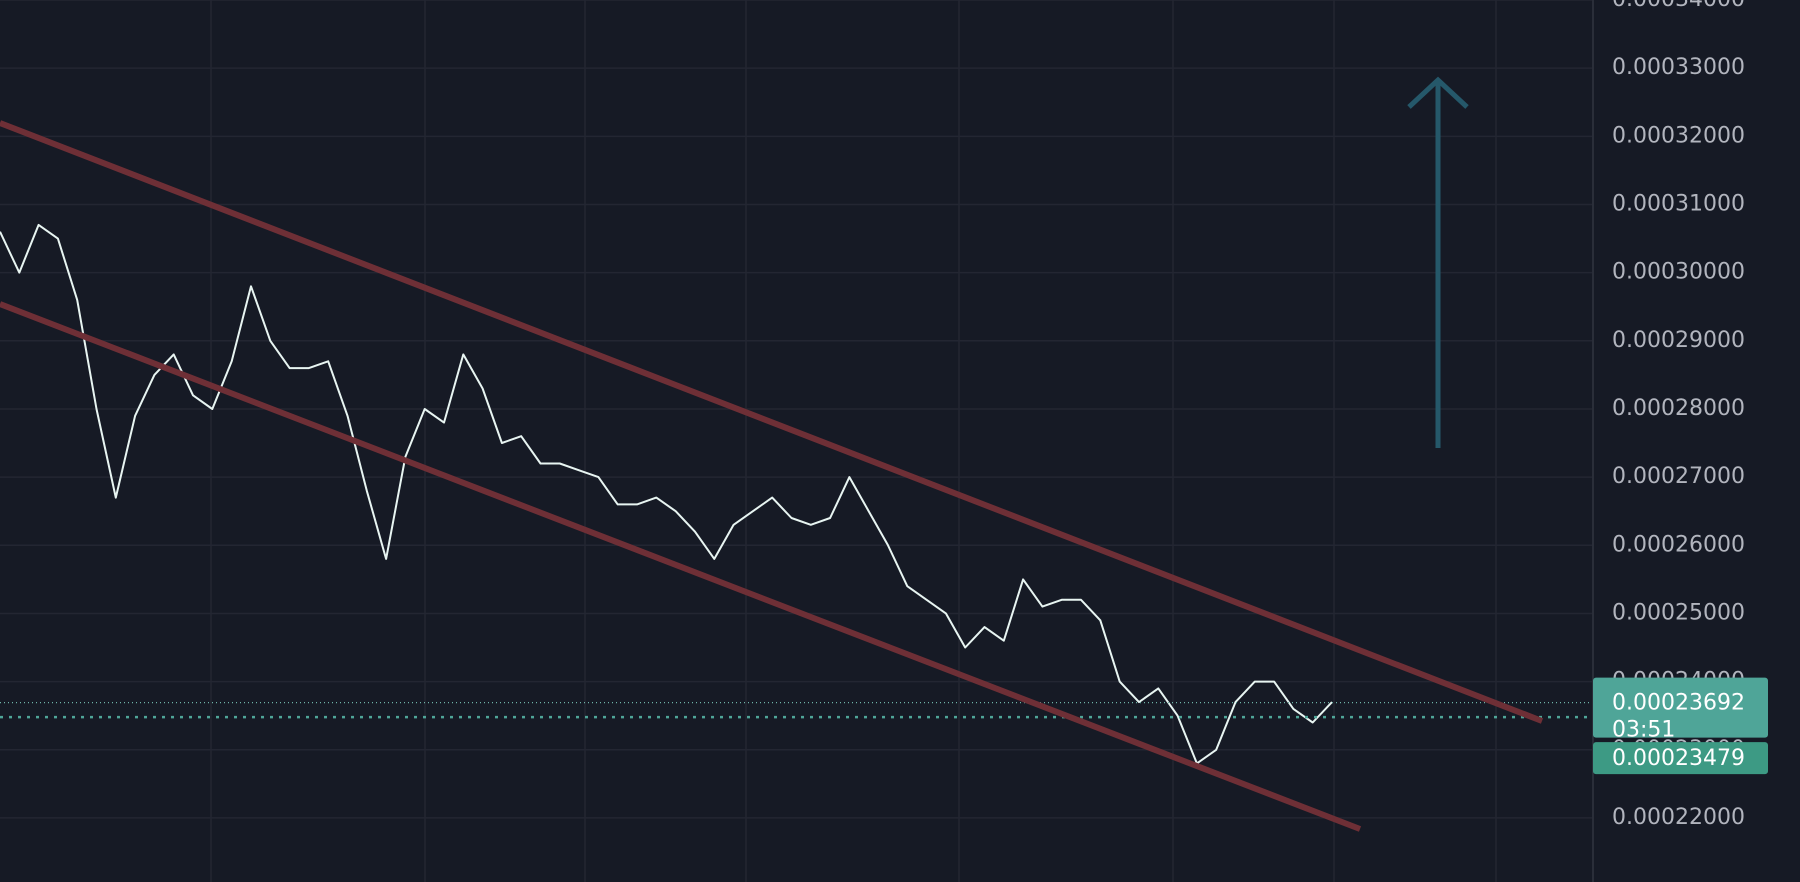  What do you see at coordinates (1678, 408) in the screenshot?
I see `y-tick-label: 0.00028000` at bounding box center [1678, 408].